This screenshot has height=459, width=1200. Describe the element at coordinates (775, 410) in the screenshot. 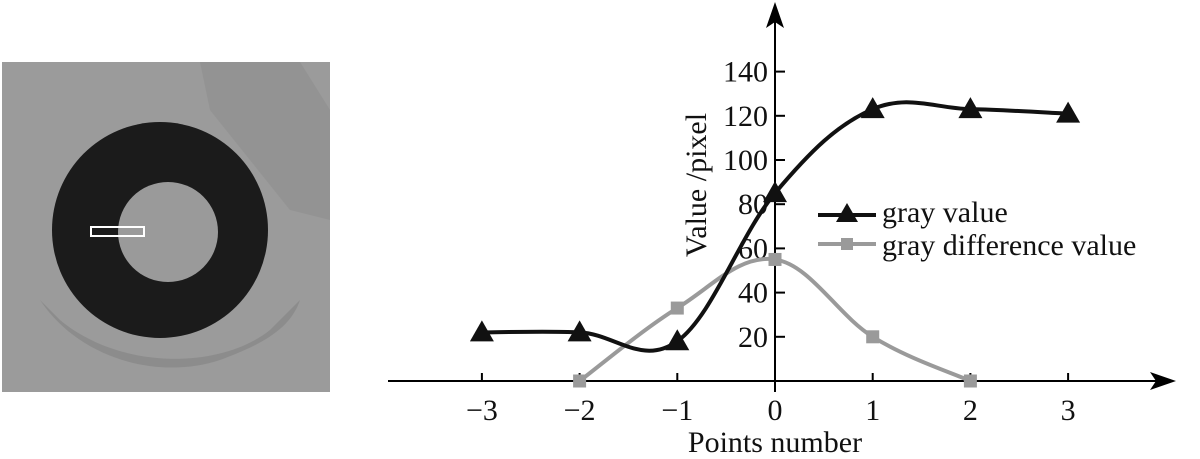

I see `x-tick-label: 0` at that location.